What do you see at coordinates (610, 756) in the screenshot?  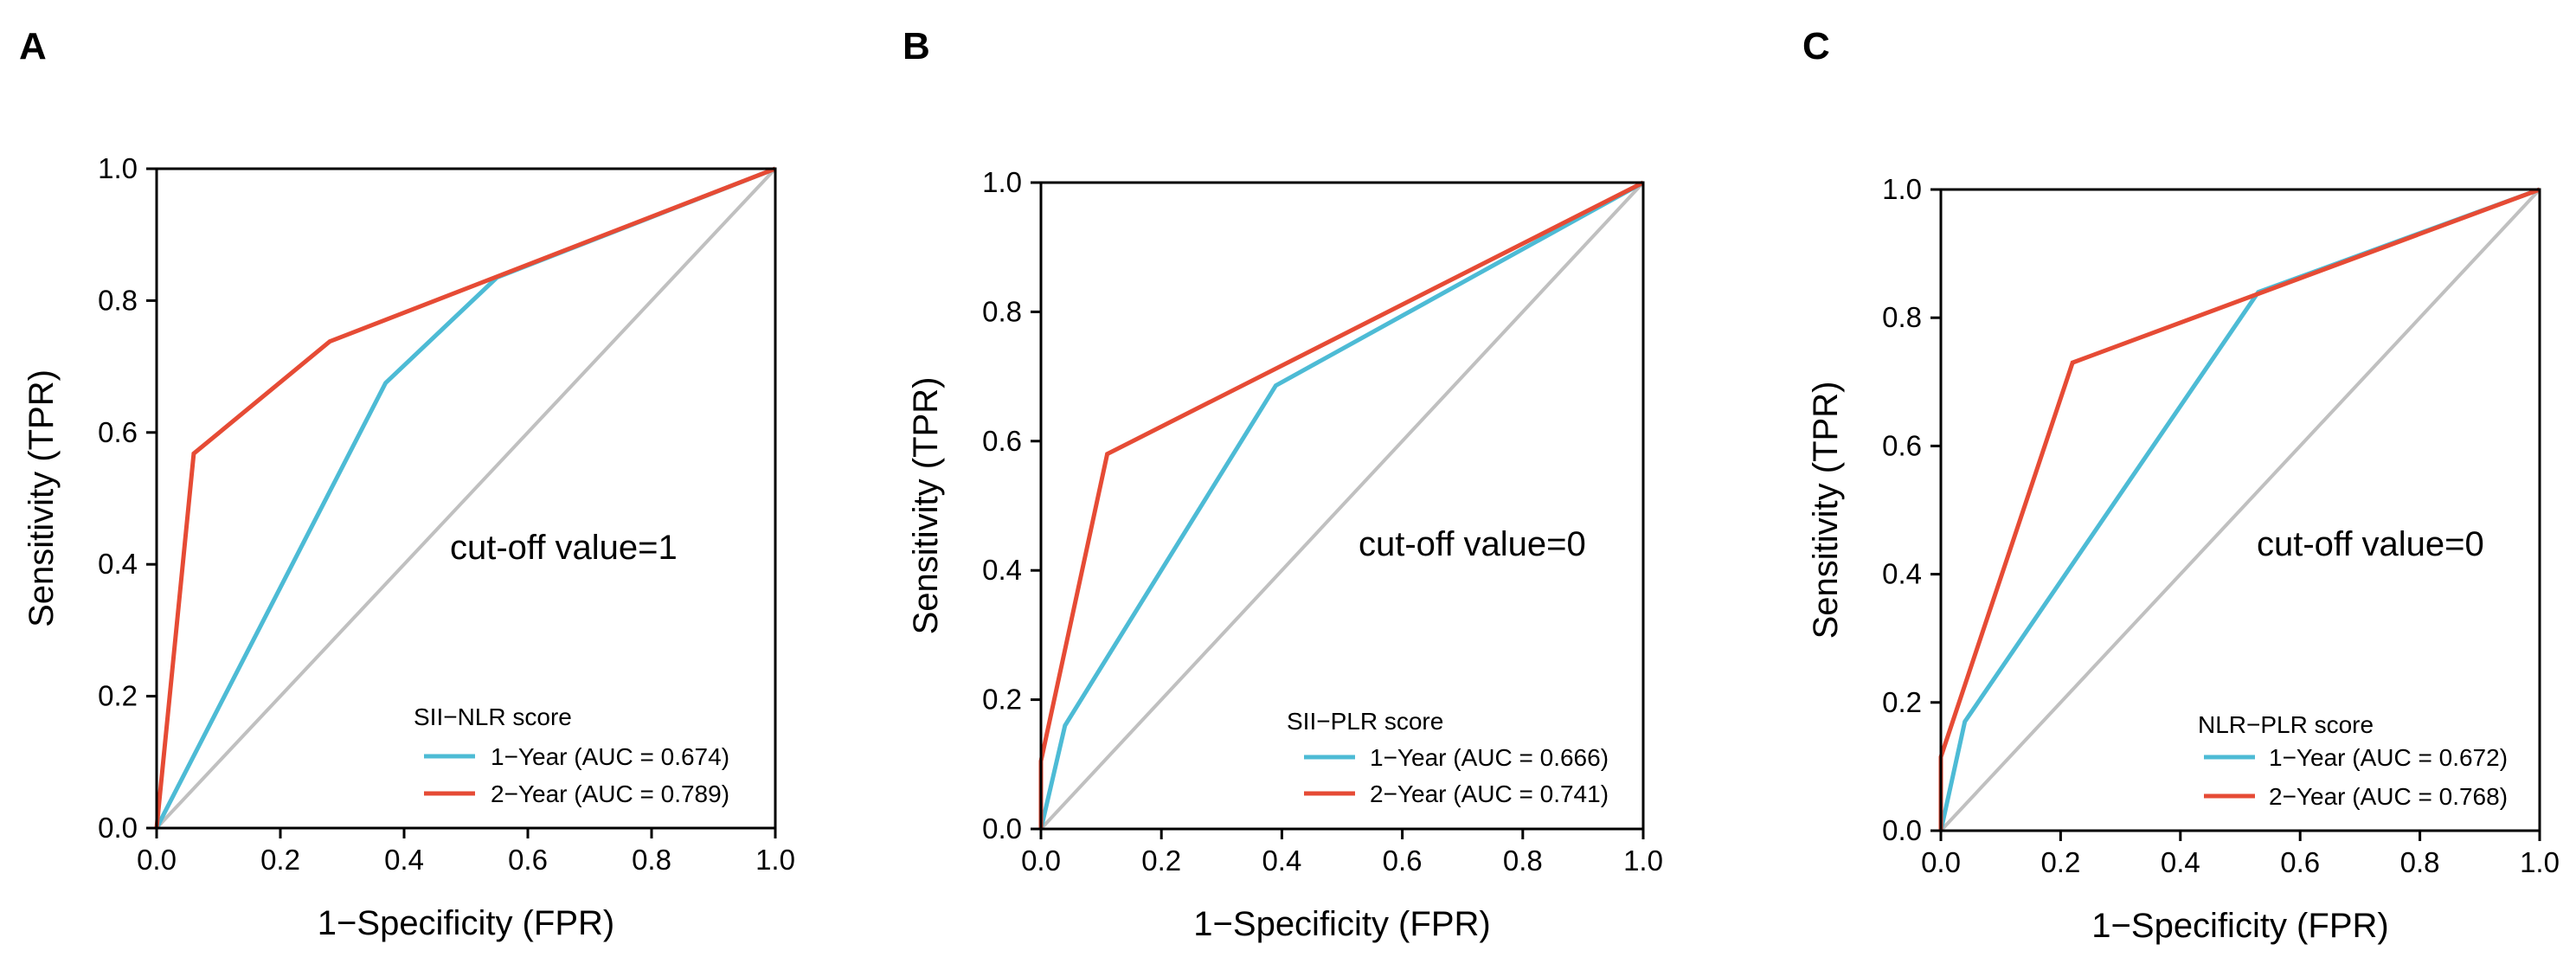 I see `legend-entry-1: 1−Year (AUC = 0.674)` at bounding box center [610, 756].